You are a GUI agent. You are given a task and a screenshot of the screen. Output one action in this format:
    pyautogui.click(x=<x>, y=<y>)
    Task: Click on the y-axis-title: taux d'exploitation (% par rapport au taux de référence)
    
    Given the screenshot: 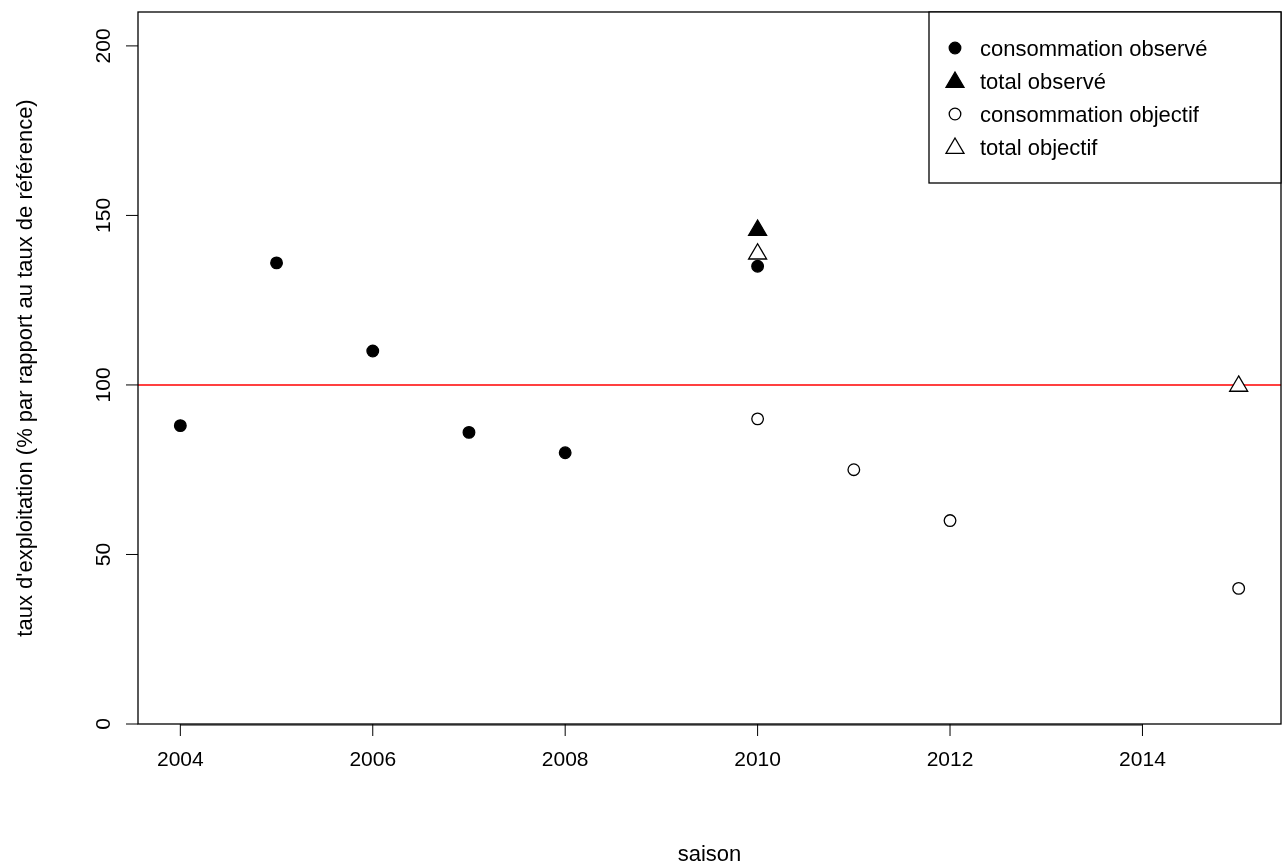 What is the action you would take?
    pyautogui.click(x=24, y=368)
    